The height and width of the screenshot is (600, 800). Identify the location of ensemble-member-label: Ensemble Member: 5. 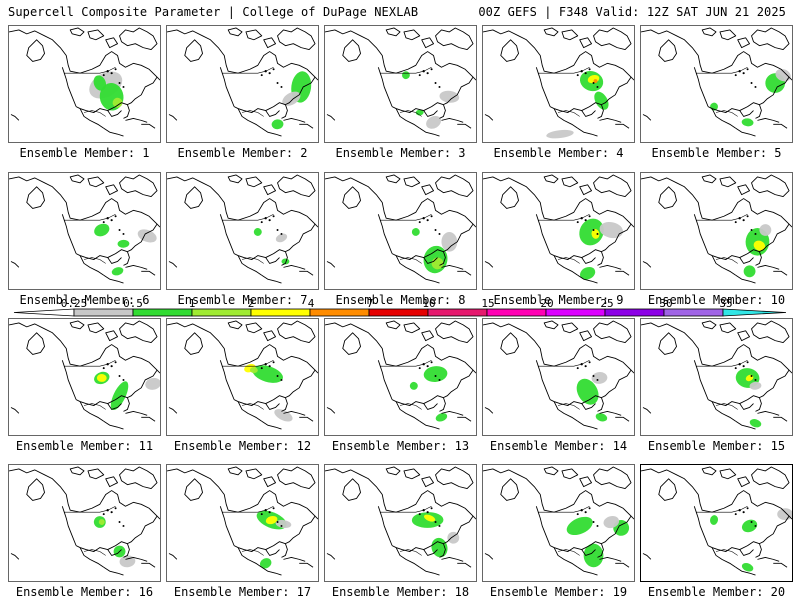
(716, 153).